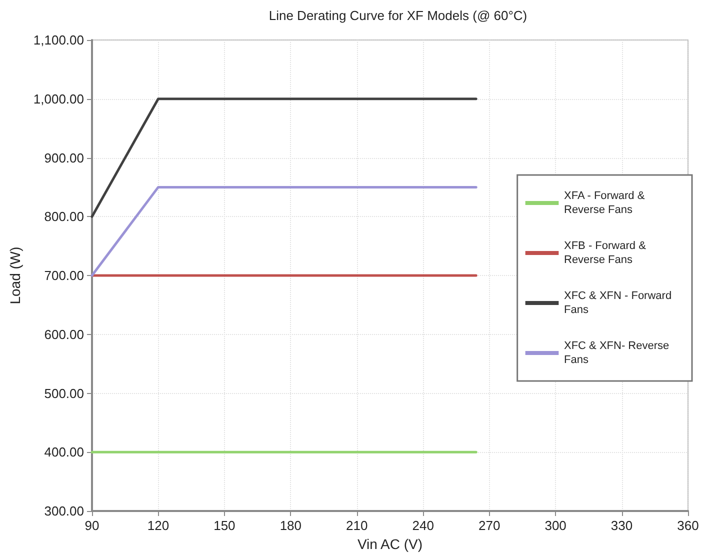 This screenshot has height=556, width=712. Describe the element at coordinates (618, 353) in the screenshot. I see `legend-label: XFC & XFN- Reverse Fans` at that location.